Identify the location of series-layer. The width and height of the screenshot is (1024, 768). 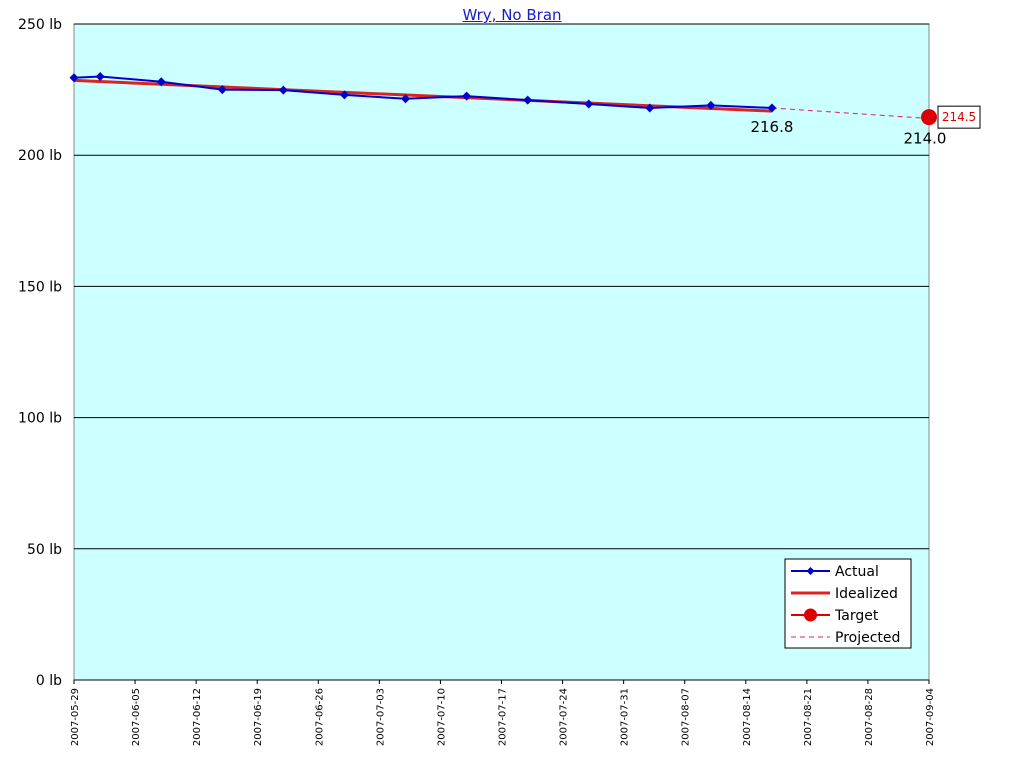
(503, 98).